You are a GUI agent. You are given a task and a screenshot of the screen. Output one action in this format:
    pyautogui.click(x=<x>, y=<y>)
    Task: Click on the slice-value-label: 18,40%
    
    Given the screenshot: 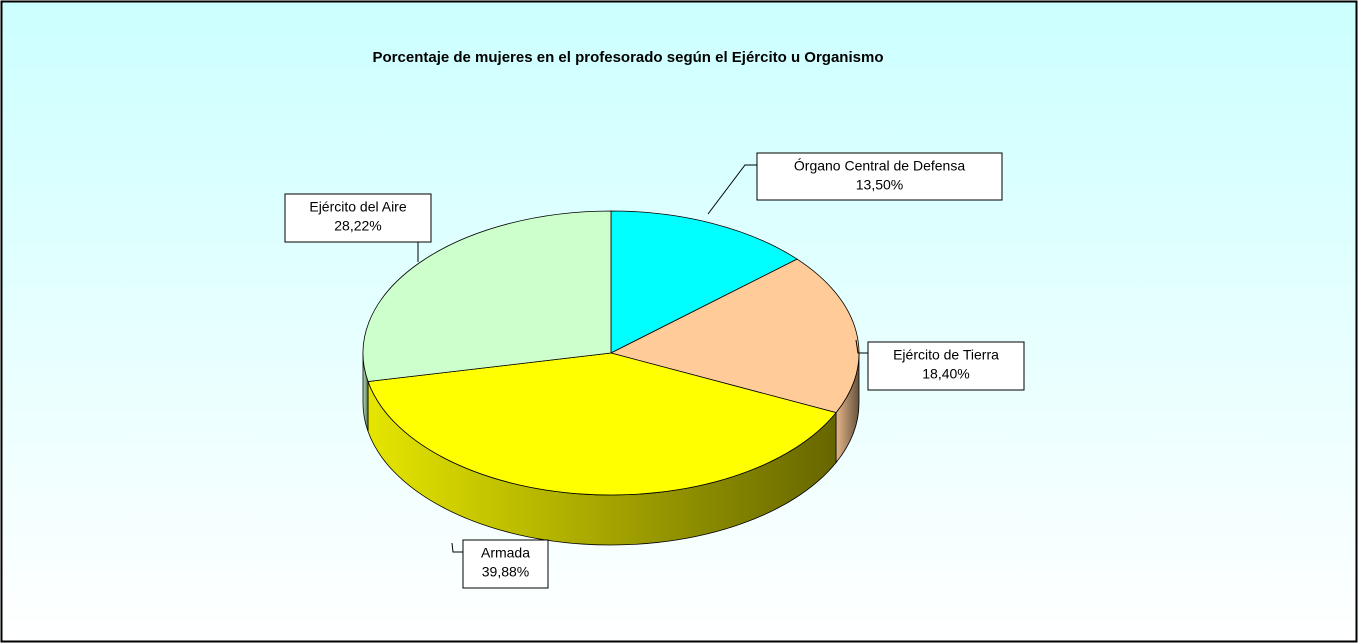 What is the action you would take?
    pyautogui.click(x=945, y=374)
    